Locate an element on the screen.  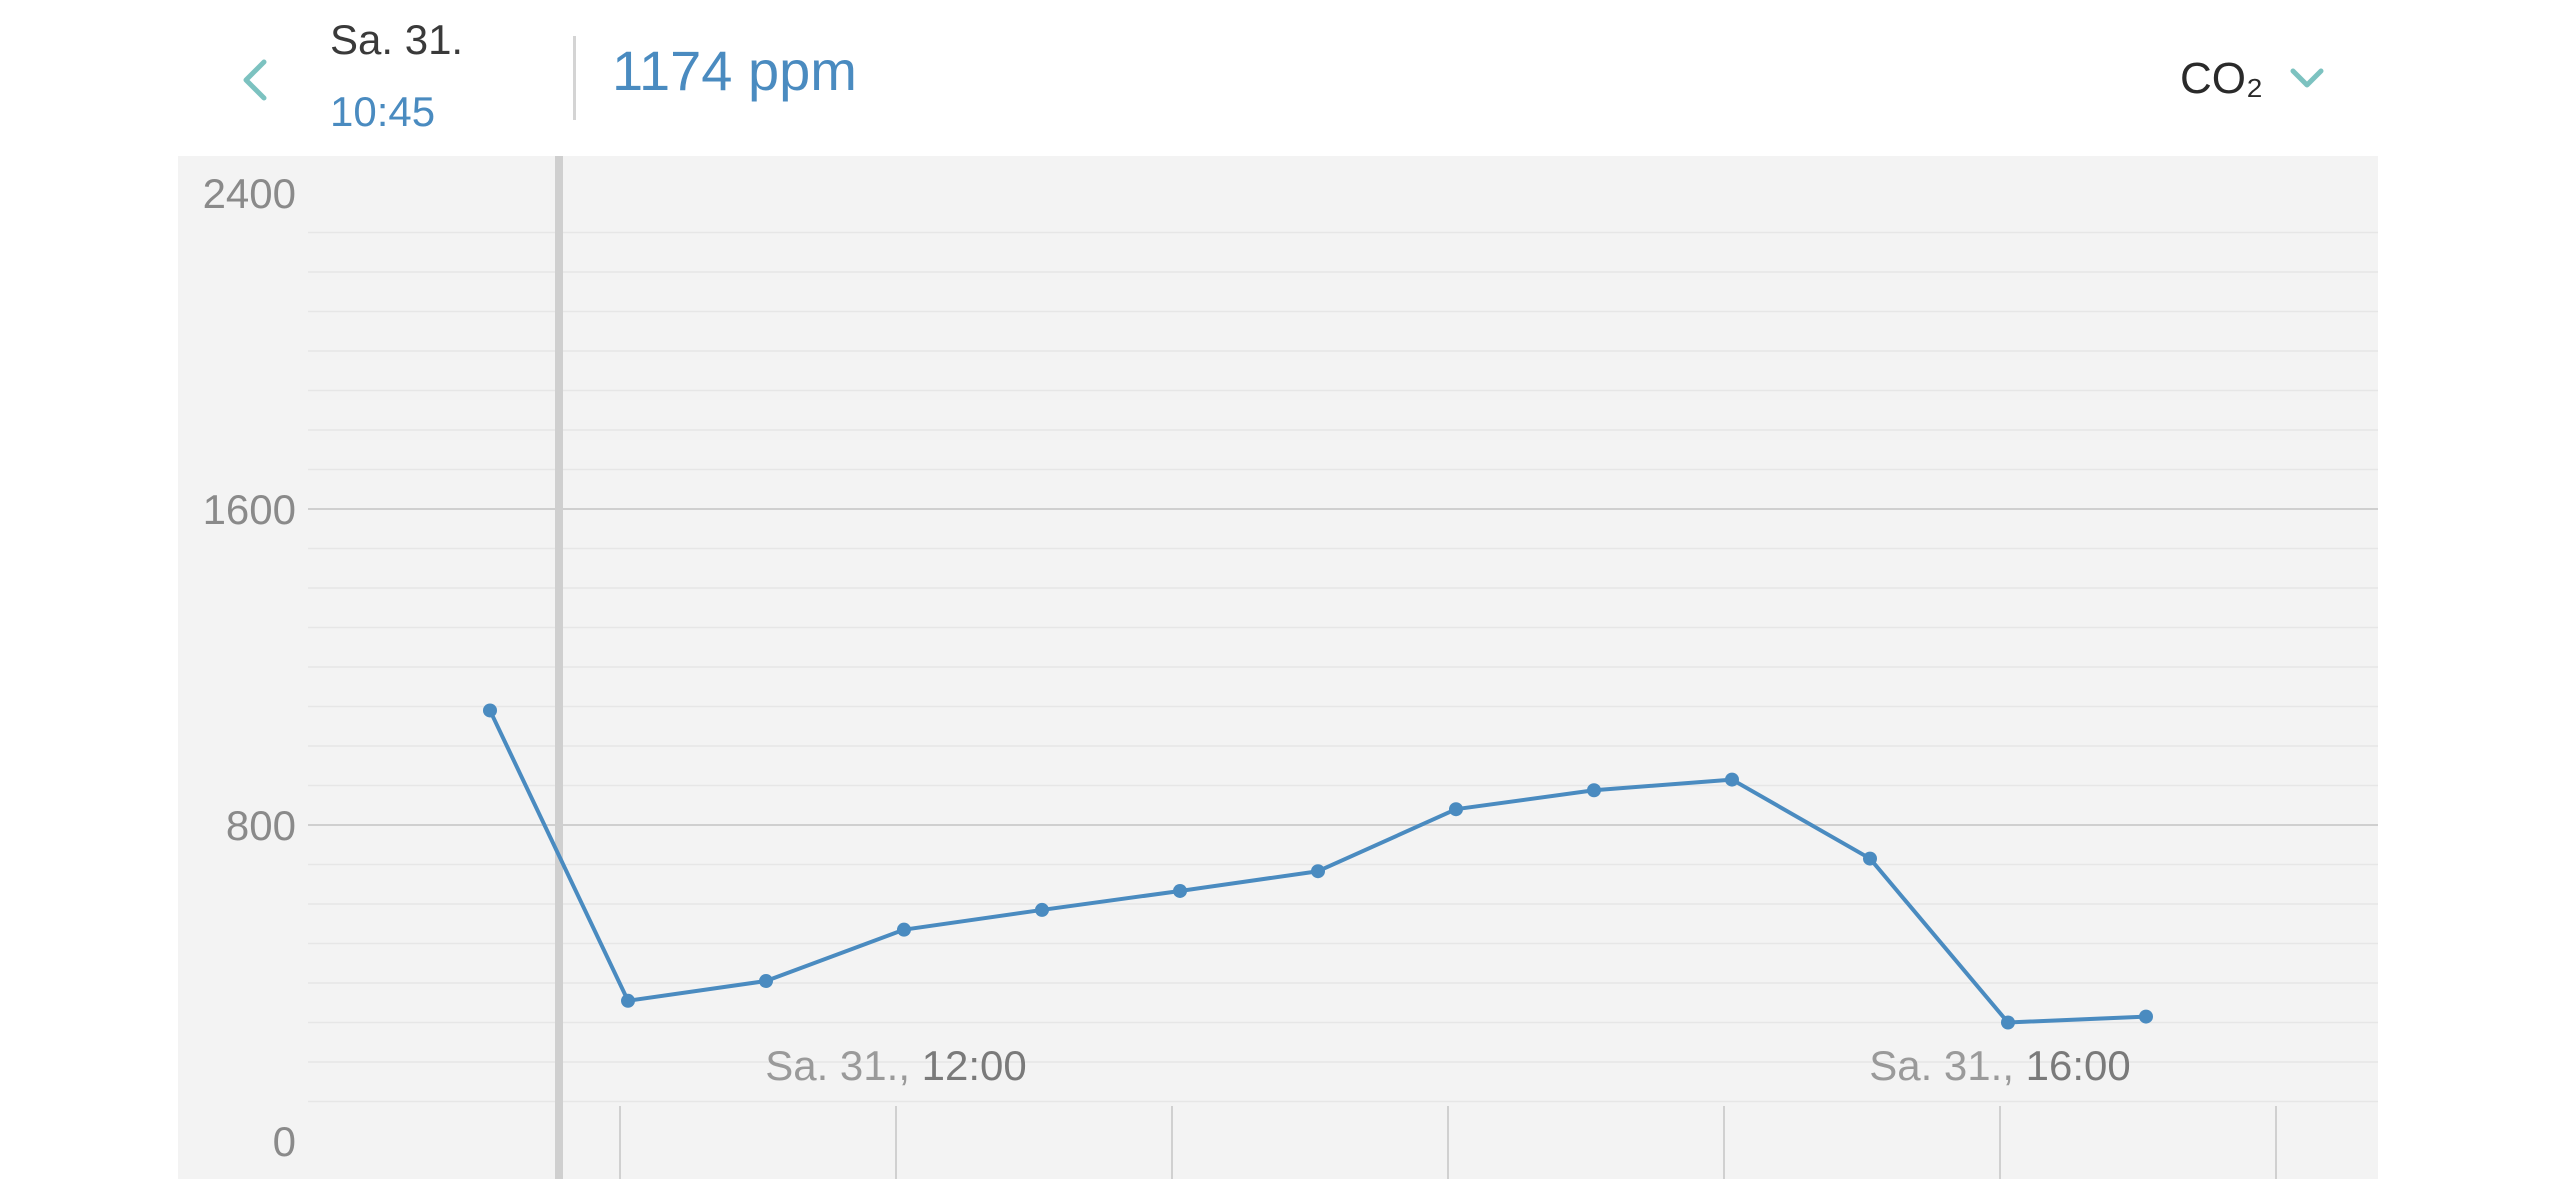
y-tick-label: 0 is located at coordinates (284, 1141).